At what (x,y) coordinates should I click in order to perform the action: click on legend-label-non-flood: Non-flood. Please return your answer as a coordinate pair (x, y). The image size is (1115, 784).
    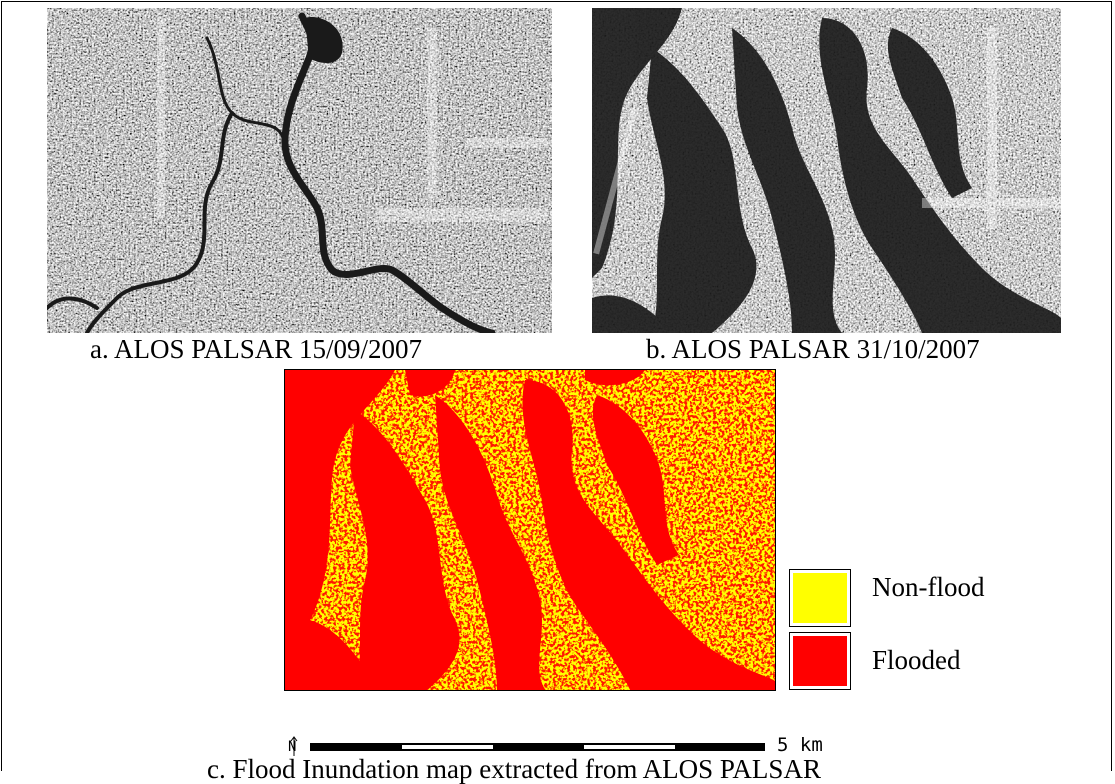
    Looking at the image, I should click on (928, 587).